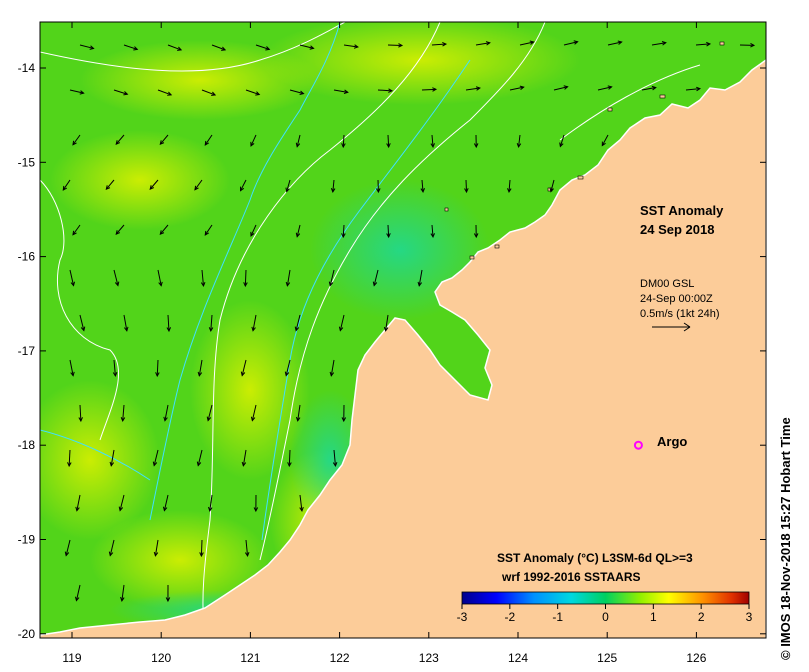  I want to click on colorbar-tick-label: -3, so click(462, 617).